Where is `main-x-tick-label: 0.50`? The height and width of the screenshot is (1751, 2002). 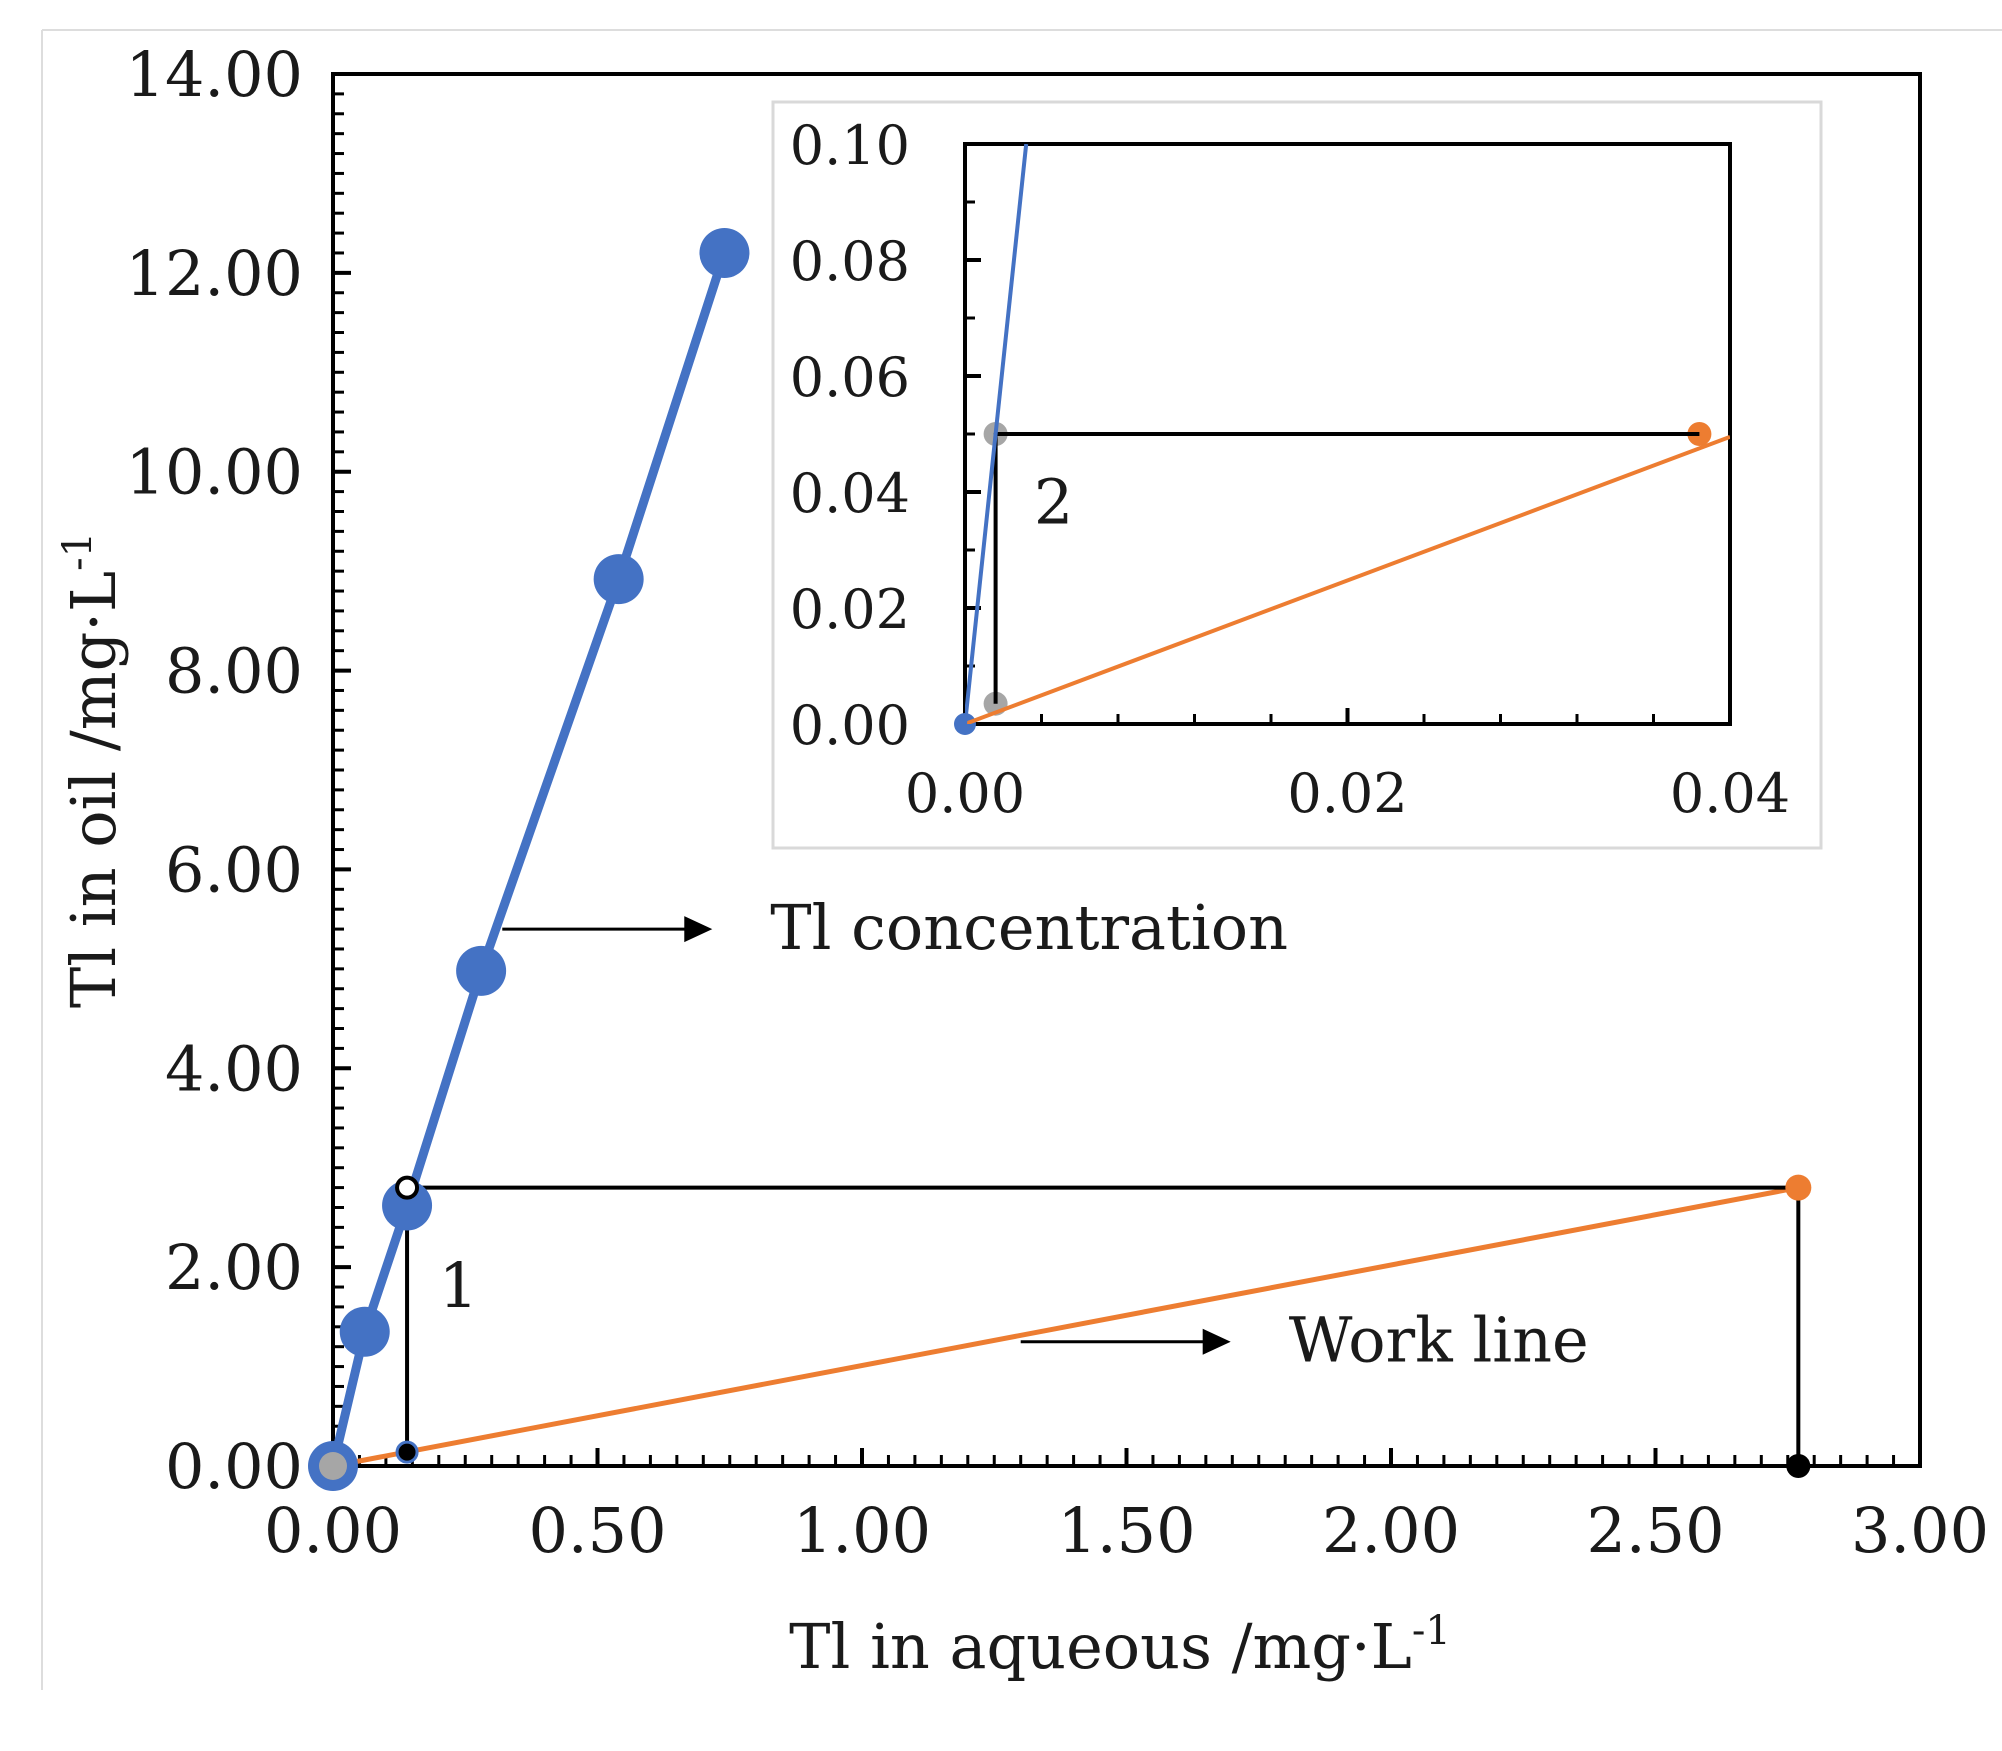 main-x-tick-label: 0.50 is located at coordinates (597, 1530).